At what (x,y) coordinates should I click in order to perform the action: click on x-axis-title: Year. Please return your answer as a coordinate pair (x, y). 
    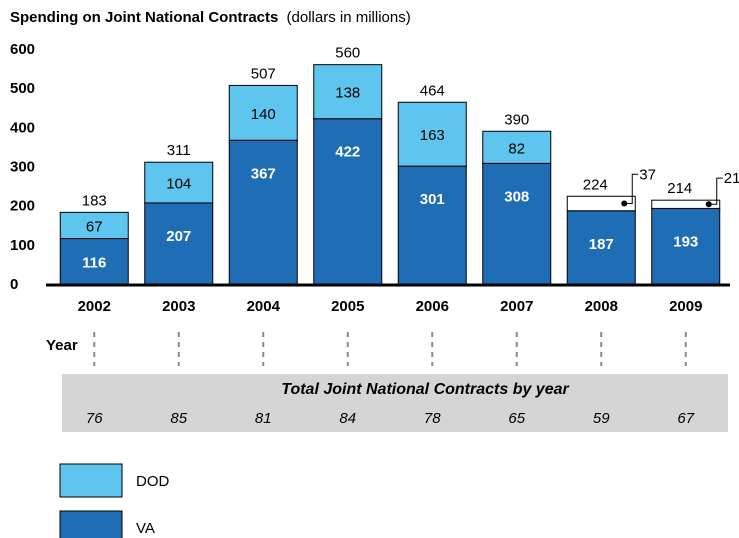
    Looking at the image, I should click on (62, 345).